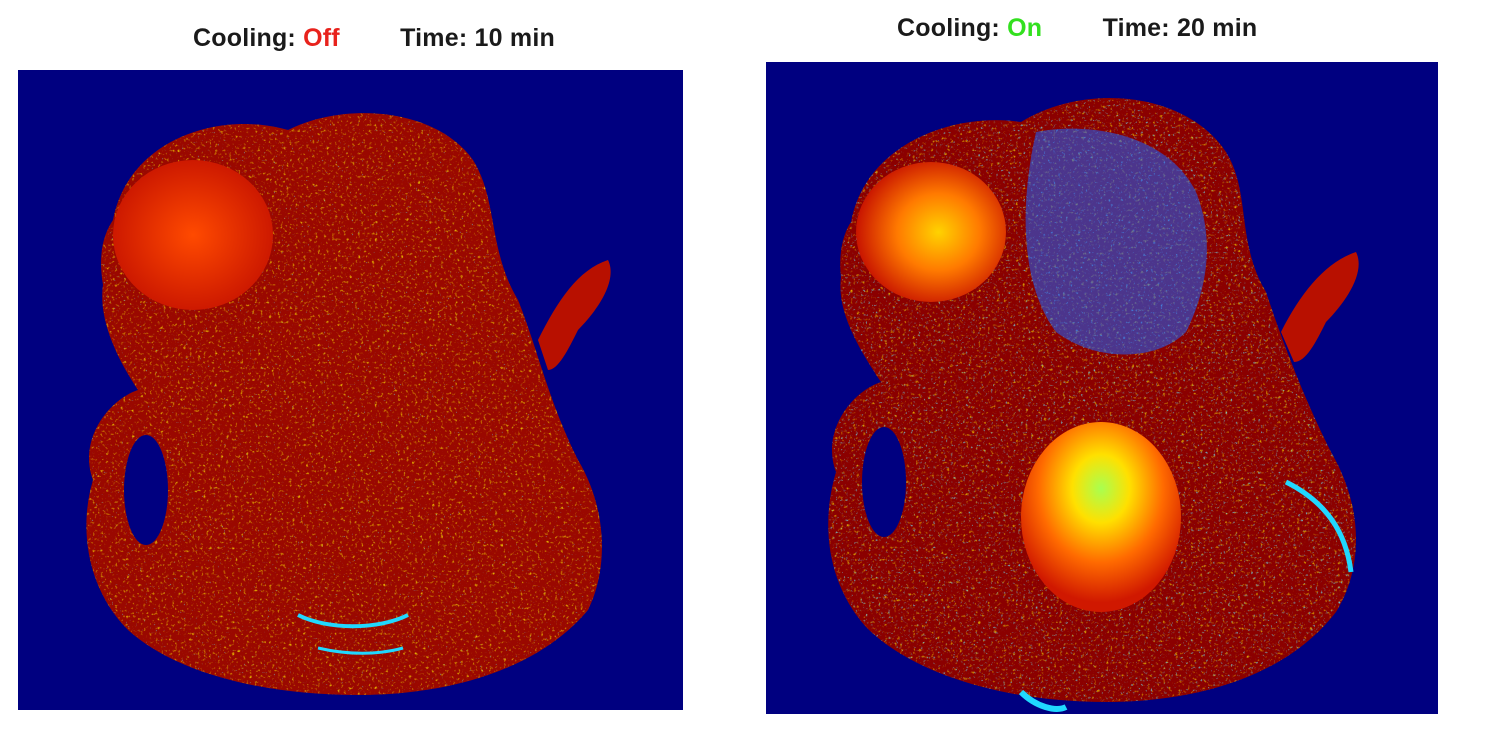  I want to click on time-value: 10 min, so click(514, 38).